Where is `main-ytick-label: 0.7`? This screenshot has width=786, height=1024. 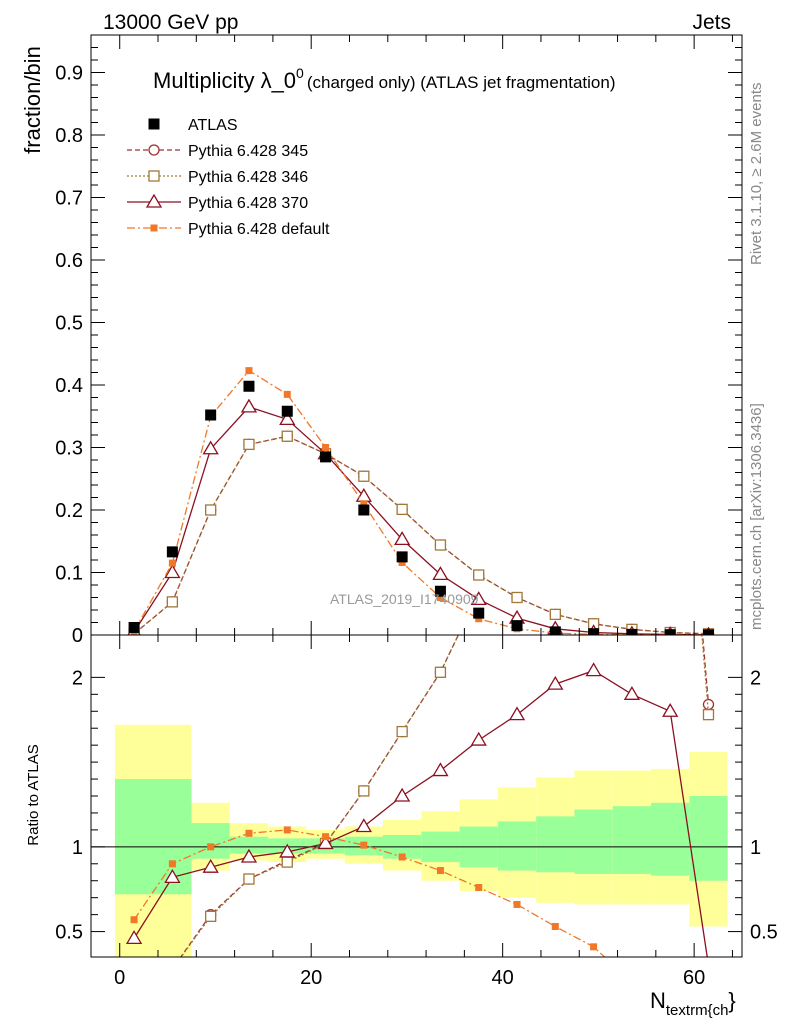
main-ytick-label: 0.7 is located at coordinates (69, 199).